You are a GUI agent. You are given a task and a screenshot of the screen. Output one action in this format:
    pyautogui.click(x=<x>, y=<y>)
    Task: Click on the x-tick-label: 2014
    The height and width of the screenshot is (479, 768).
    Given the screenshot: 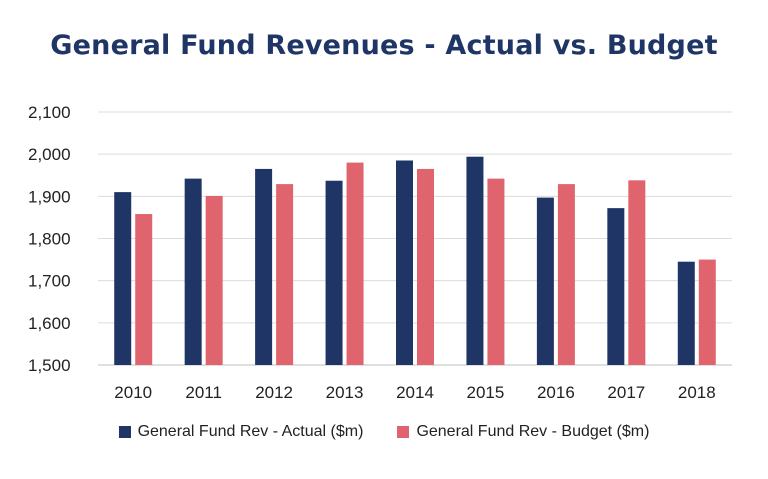 What is the action you would take?
    pyautogui.click(x=415, y=392)
    